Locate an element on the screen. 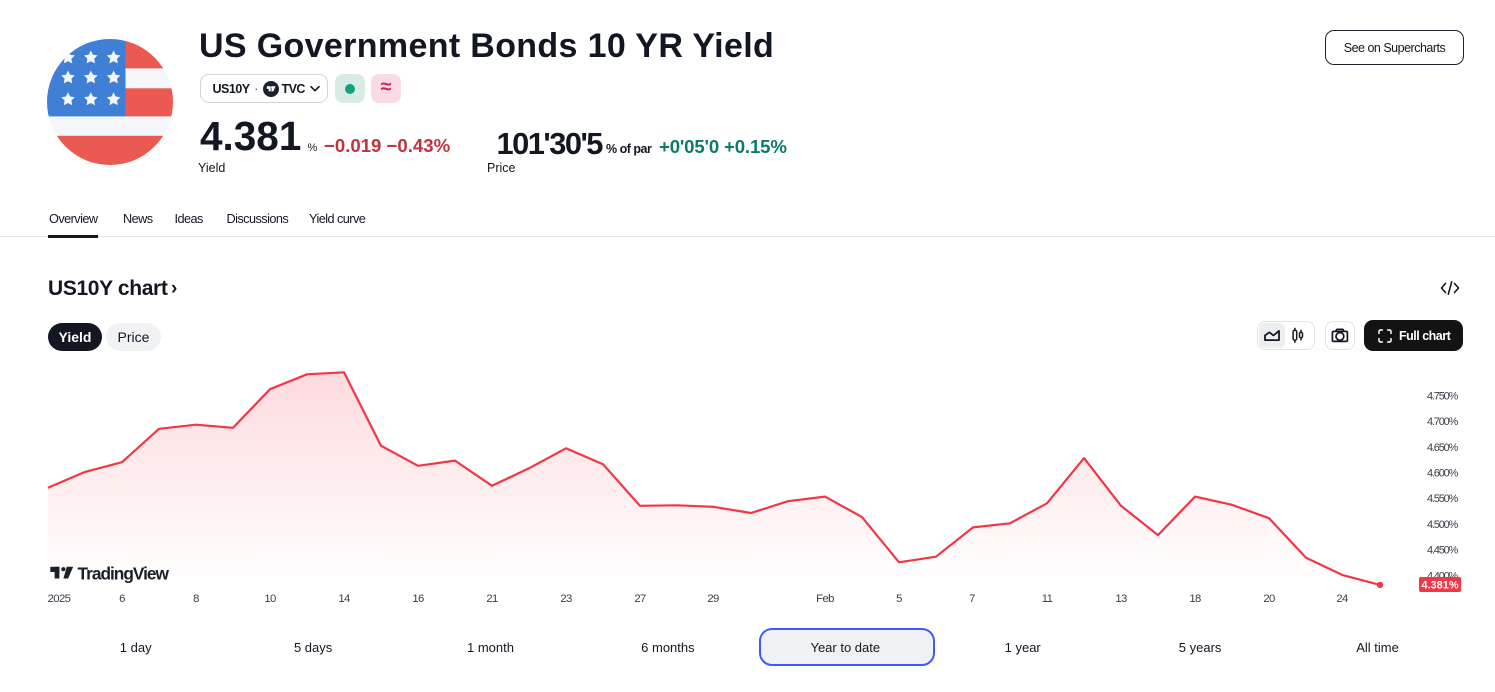  svg-text: 4.381% is located at coordinates (1440, 586).